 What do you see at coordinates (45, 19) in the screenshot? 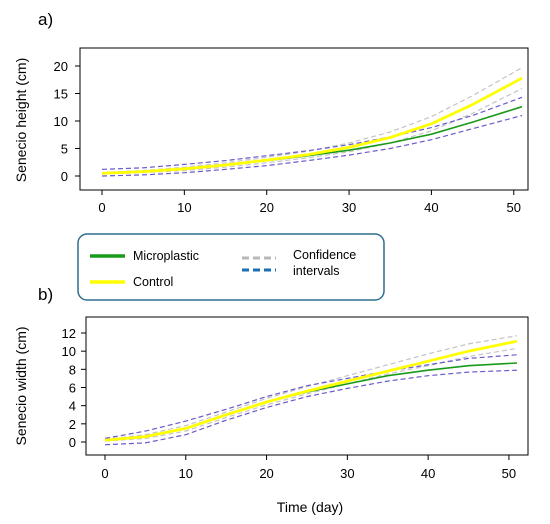
I see `panel-a-label: a)` at bounding box center [45, 19].